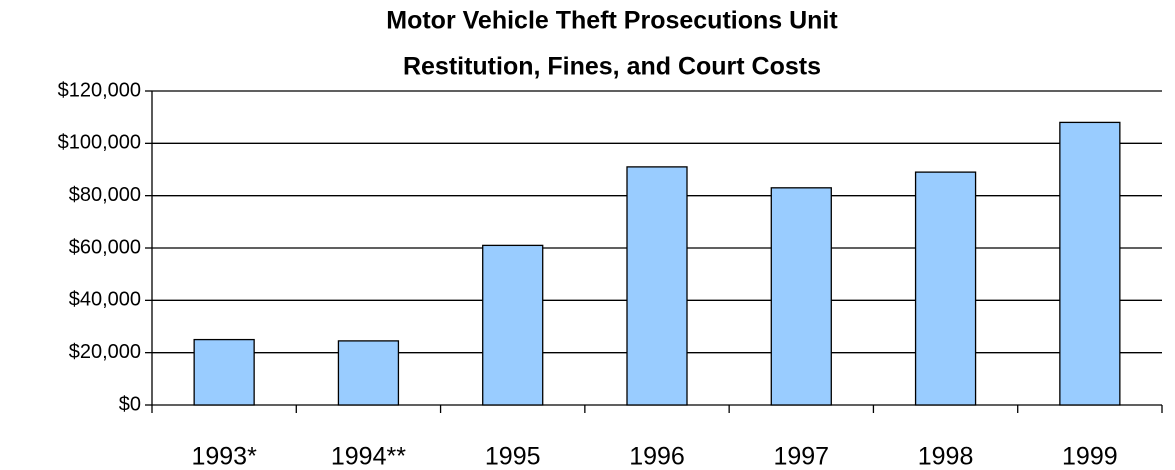 The width and height of the screenshot is (1175, 470). I want to click on y-tick-label: $20,000, so click(105, 352).